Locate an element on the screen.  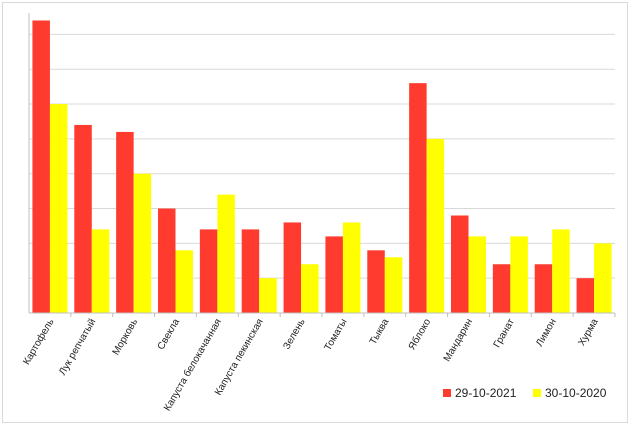
x-tick-label: Лук репчатый is located at coordinates (77, 347).